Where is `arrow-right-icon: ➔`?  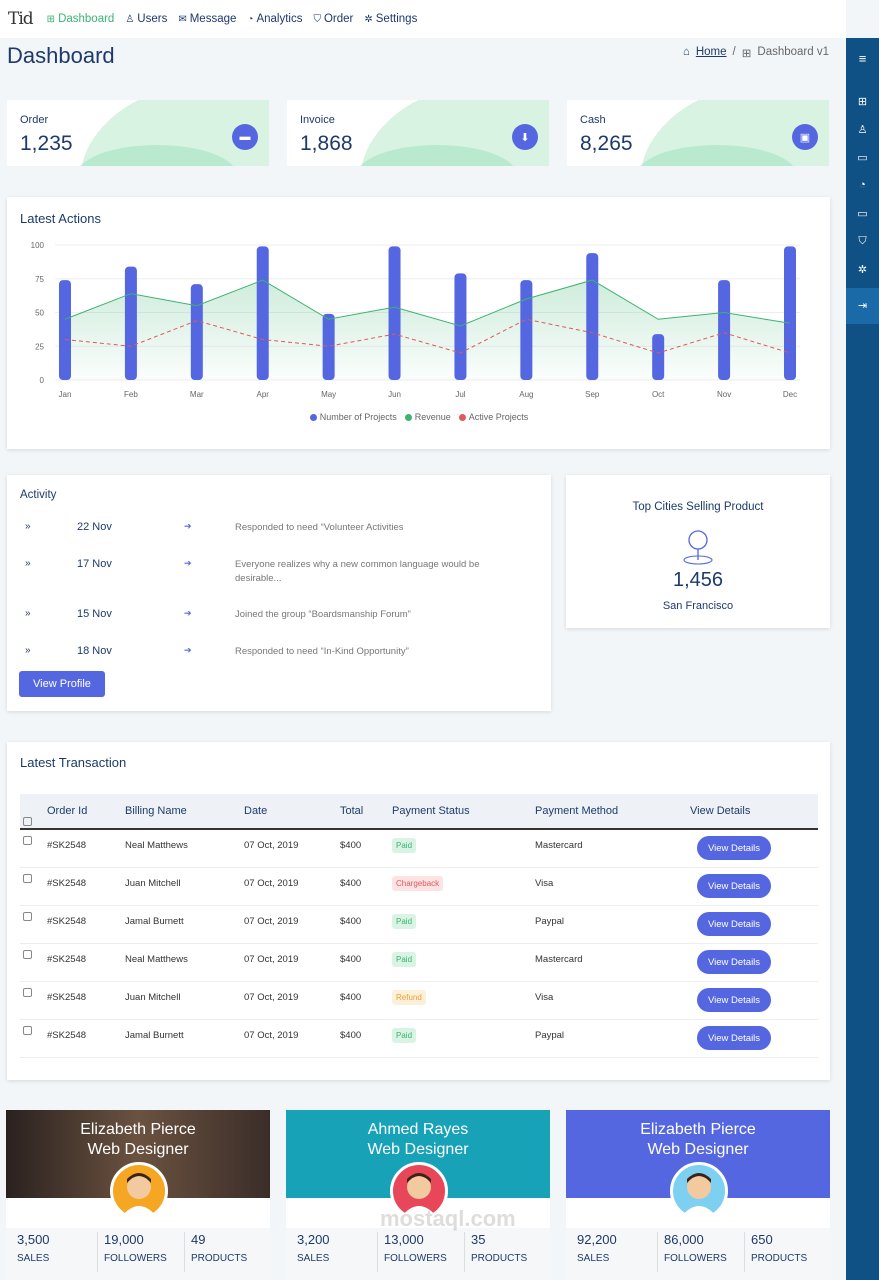 arrow-right-icon: ➔ is located at coordinates (188, 563).